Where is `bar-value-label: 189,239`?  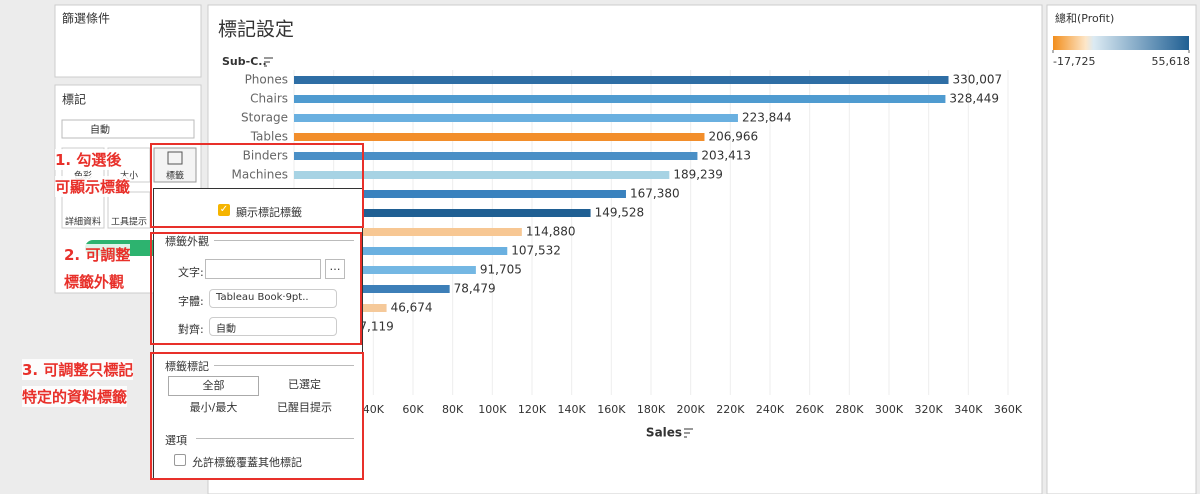 bar-value-label: 189,239 is located at coordinates (698, 175).